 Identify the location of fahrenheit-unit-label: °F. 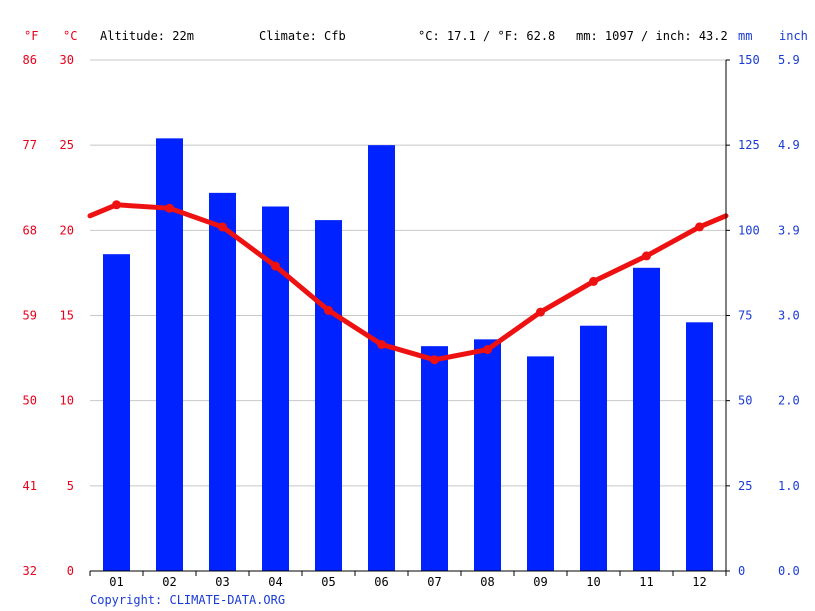
(31, 36).